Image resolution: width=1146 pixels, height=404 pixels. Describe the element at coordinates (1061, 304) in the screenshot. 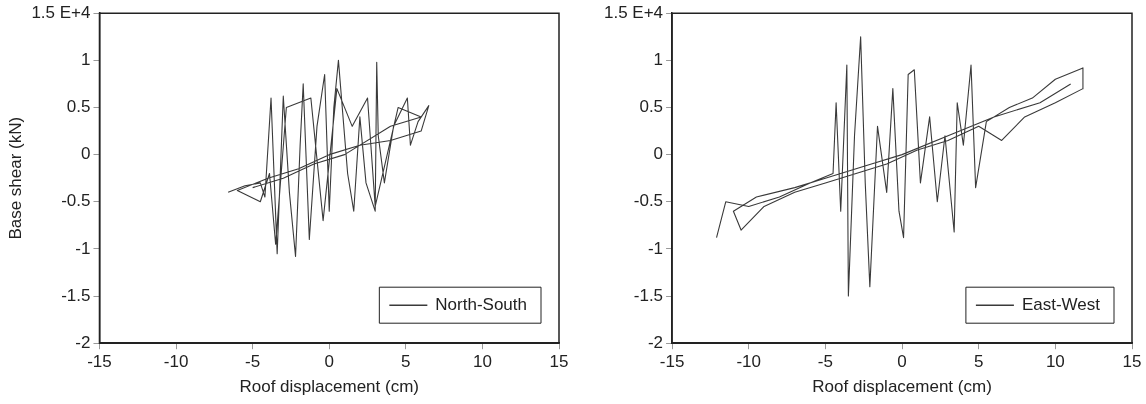

I see `legend-label: East-West` at that location.